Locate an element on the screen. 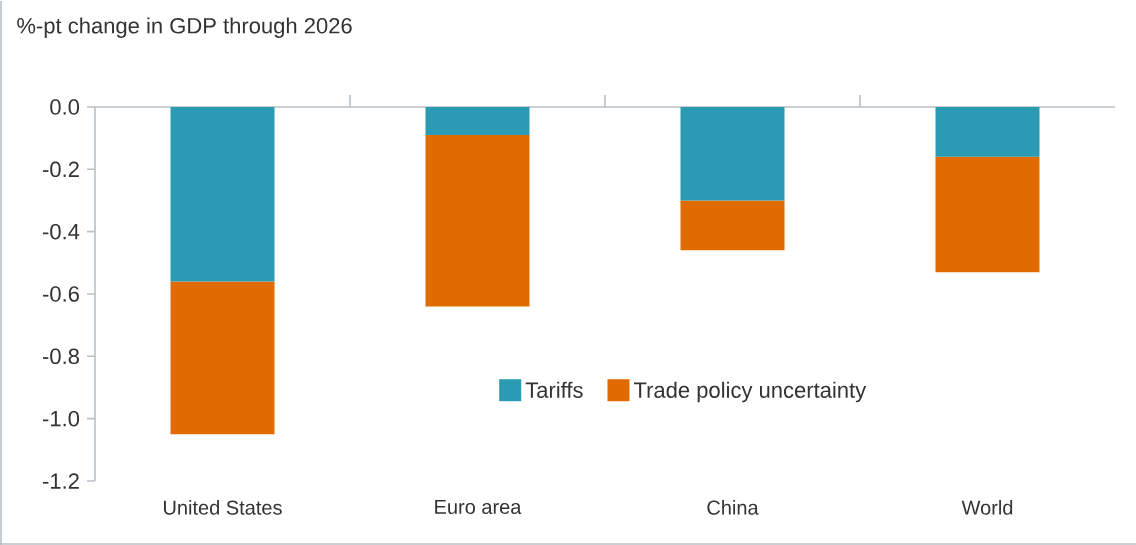 The height and width of the screenshot is (545, 1136). x-tick-label: World is located at coordinates (987, 507).